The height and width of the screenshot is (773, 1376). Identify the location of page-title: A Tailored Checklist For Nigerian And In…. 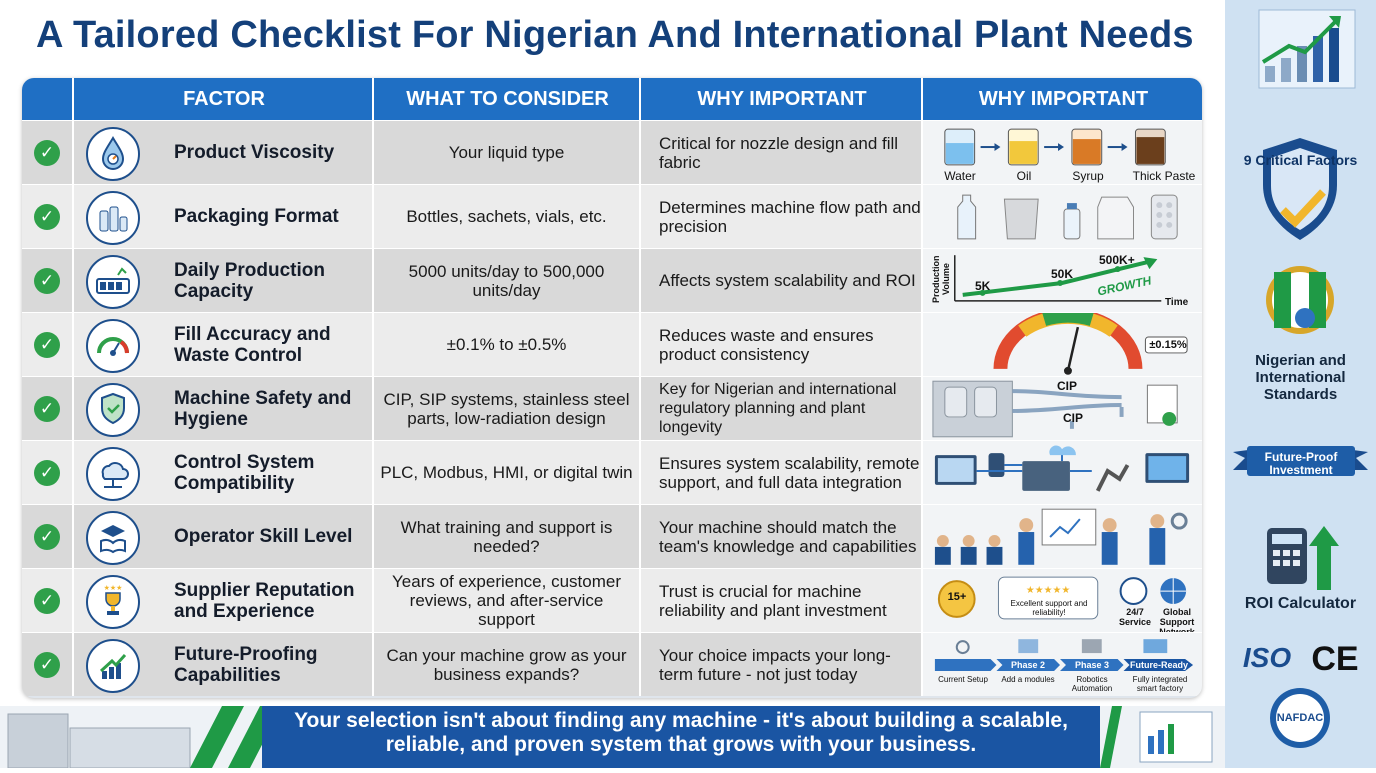
(615, 35).